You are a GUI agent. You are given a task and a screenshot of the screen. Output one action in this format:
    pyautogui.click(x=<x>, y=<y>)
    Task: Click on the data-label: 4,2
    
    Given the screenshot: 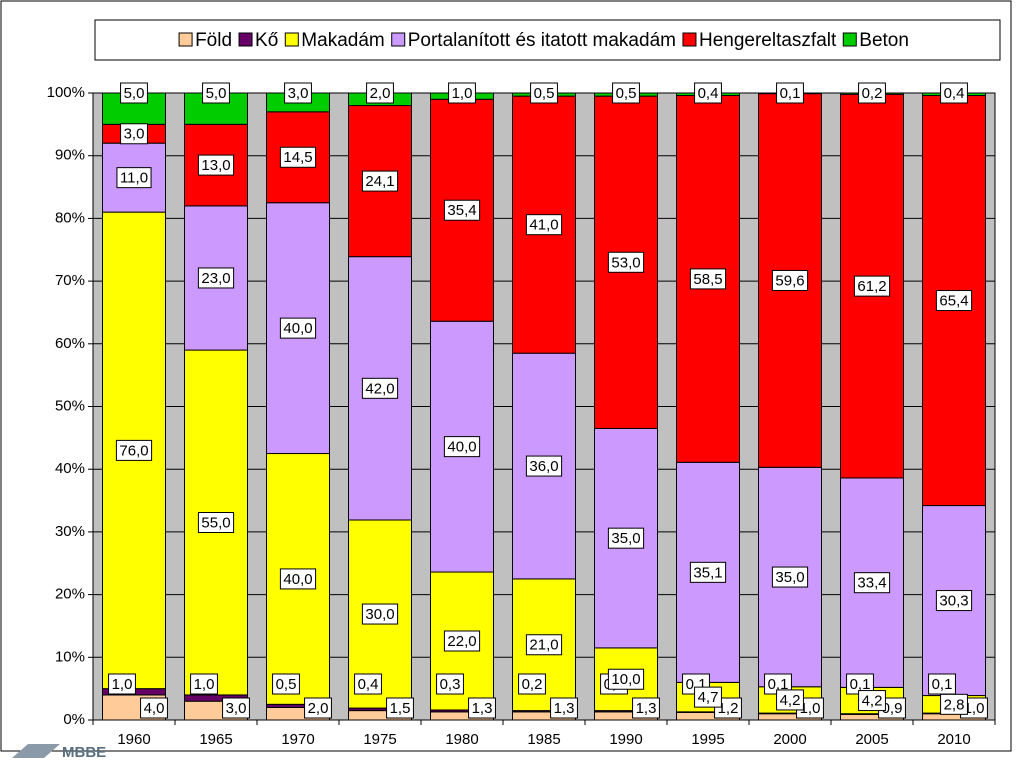 What is the action you would take?
    pyautogui.click(x=790, y=700)
    